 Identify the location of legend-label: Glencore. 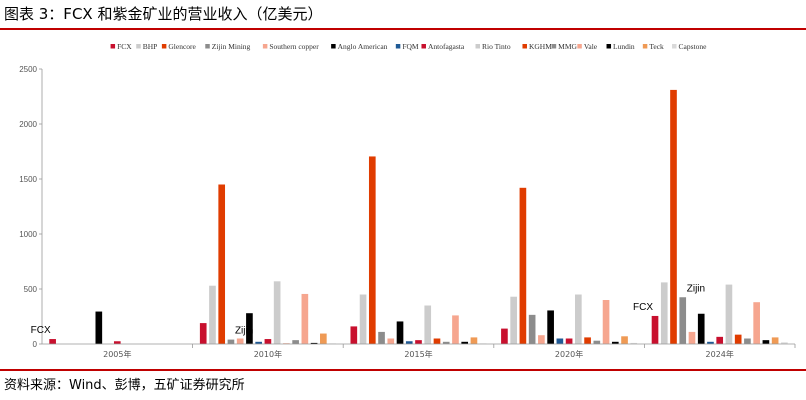
(182, 46).